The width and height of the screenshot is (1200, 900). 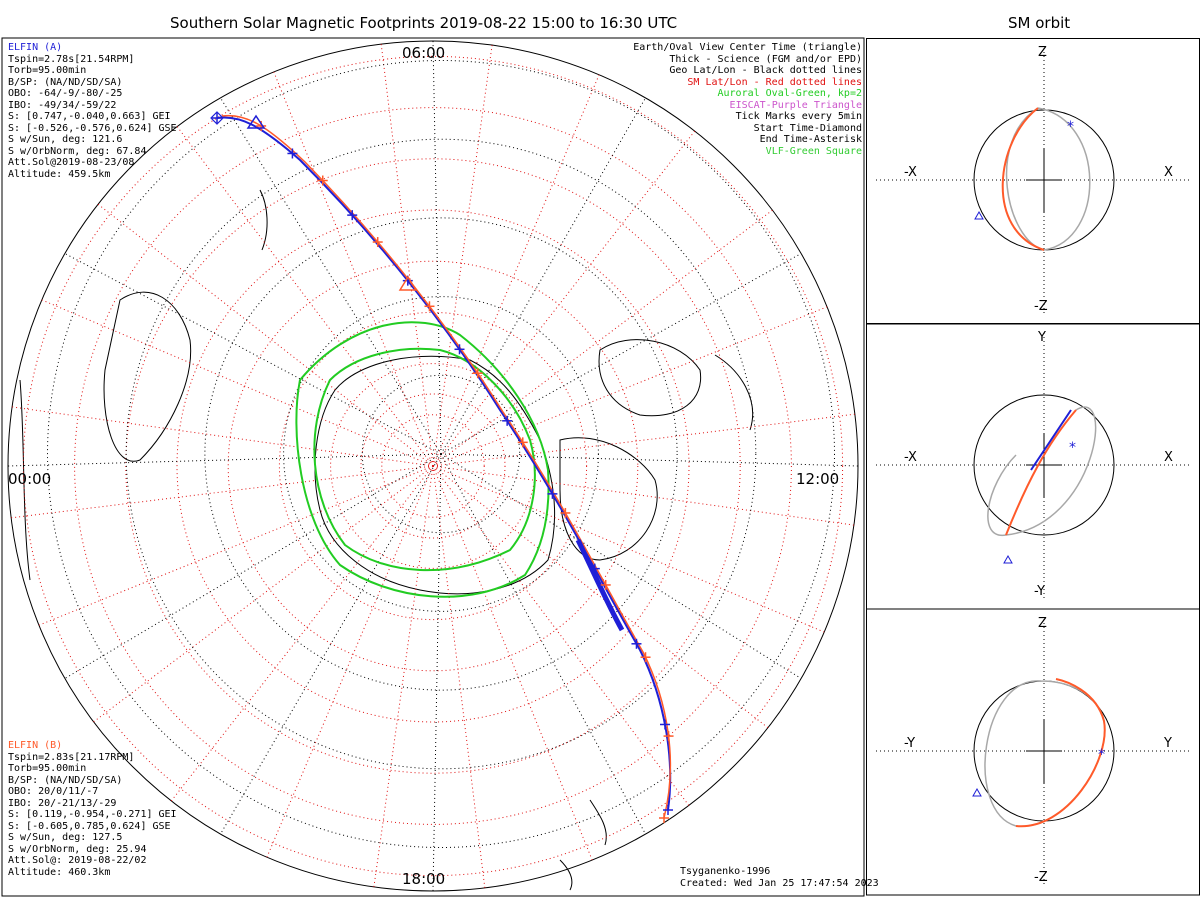 What do you see at coordinates (765, 70) in the screenshot?
I see `legend-item: Geo Lat/Lon - Black dotted lines` at bounding box center [765, 70].